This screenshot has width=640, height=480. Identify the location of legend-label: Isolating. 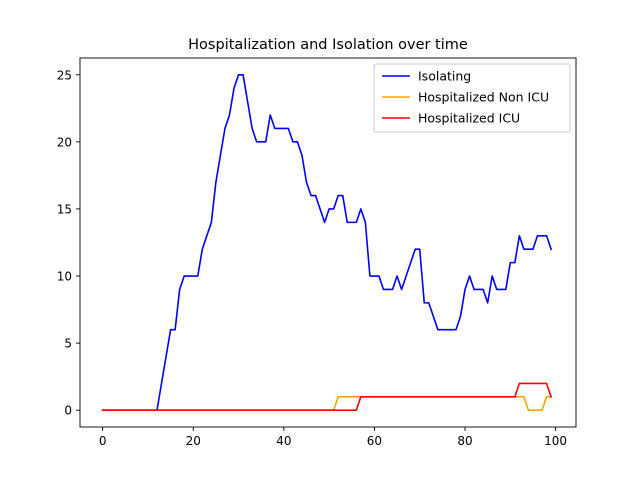
(444, 76).